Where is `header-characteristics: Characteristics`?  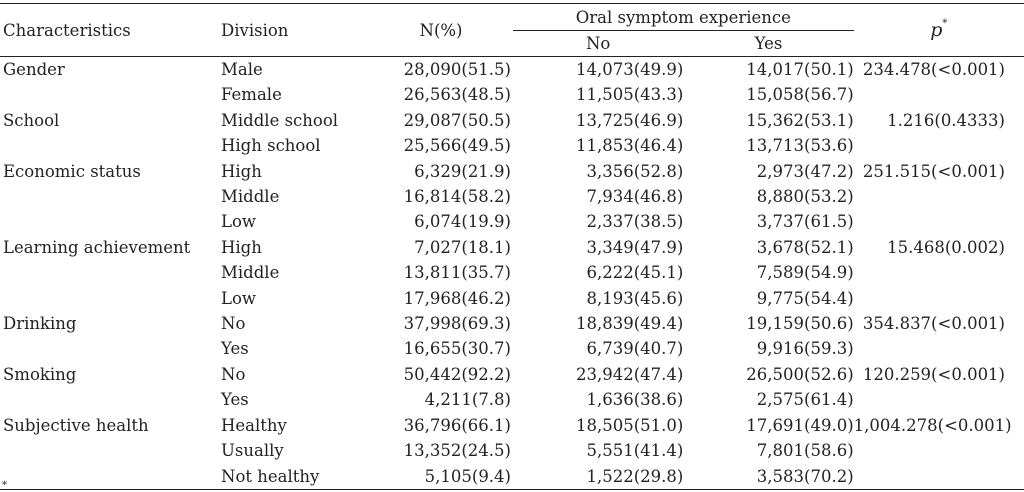 header-characteristics: Characteristics is located at coordinates (110, 30).